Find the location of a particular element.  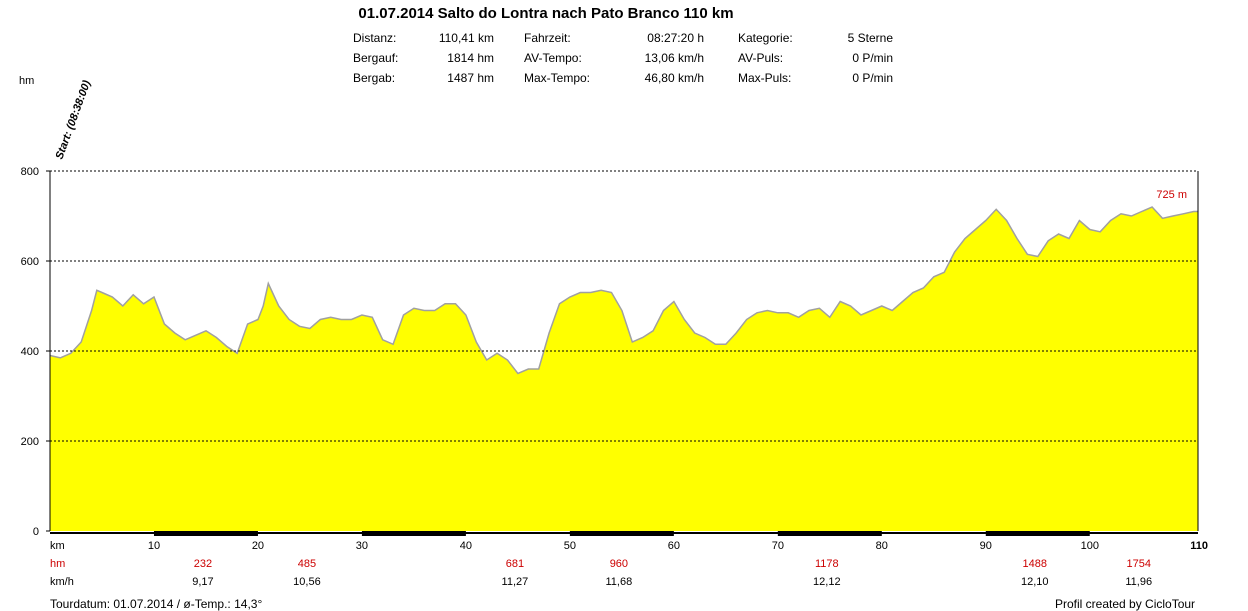

km-tick-label: 10 is located at coordinates (154, 546).